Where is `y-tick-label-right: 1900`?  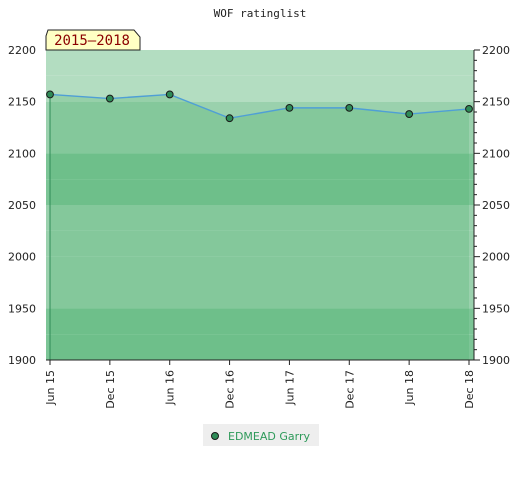 y-tick-label-right: 1900 is located at coordinates (496, 360).